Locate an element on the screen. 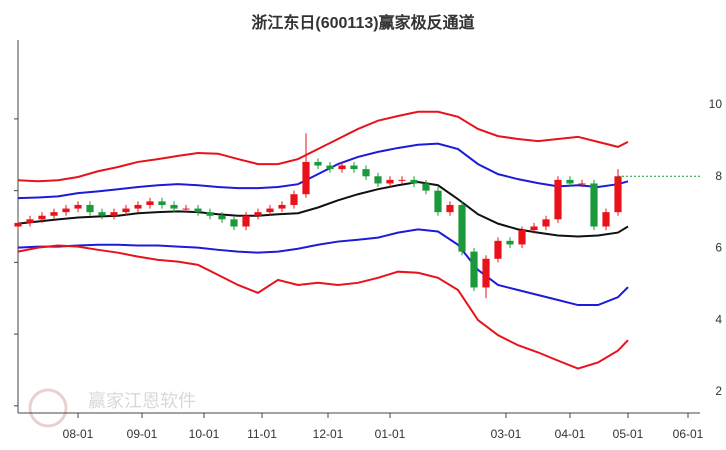 This screenshot has width=726, height=450. x-tick-label: 10-01 is located at coordinates (204, 434).